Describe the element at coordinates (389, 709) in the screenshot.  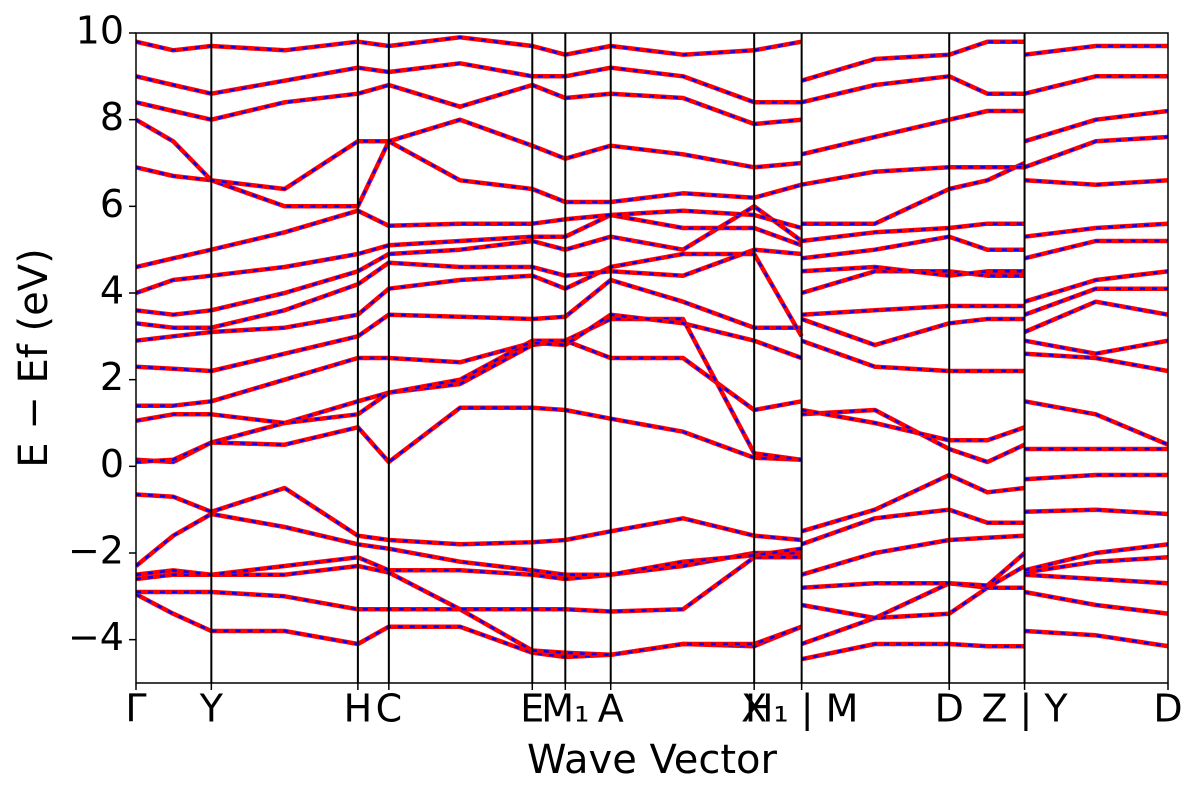
I see `x-tick-label: C` at that location.